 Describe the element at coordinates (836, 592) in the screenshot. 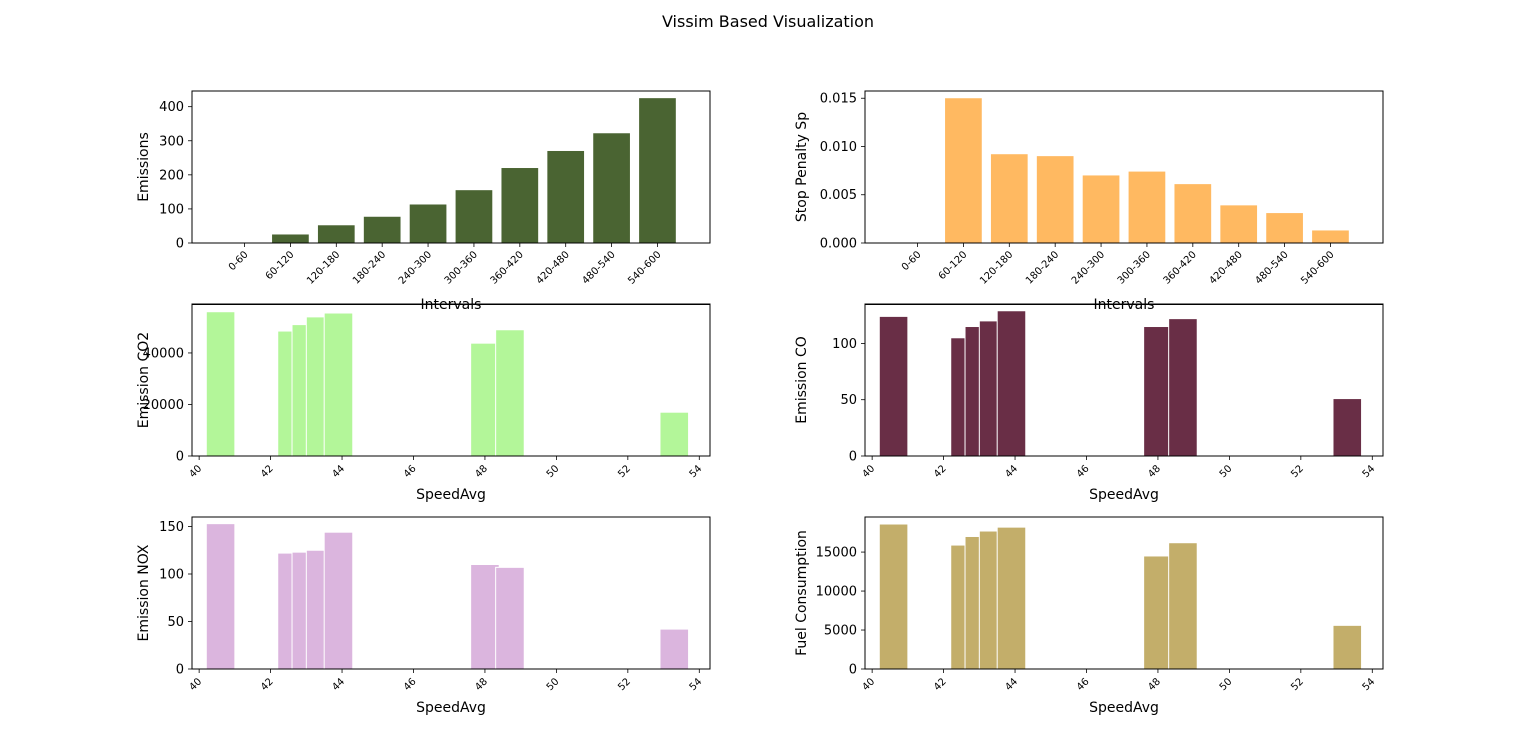

I see `y-tick-label: 10000` at that location.